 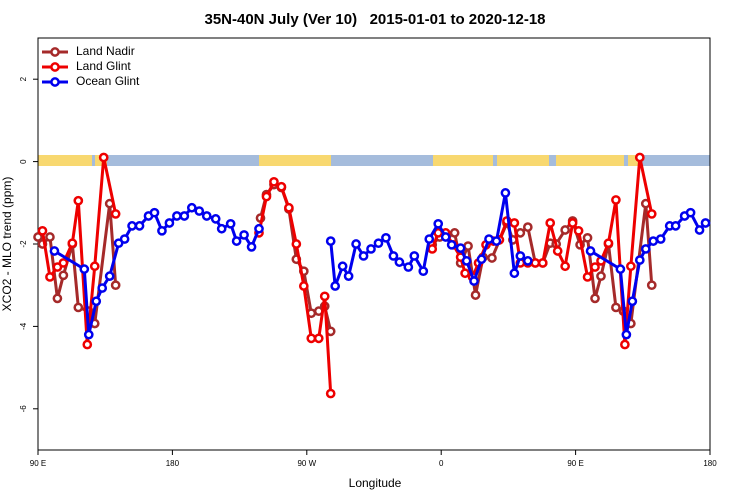 What do you see at coordinates (23, 244) in the screenshot?
I see `y-tick-label: -2` at bounding box center [23, 244].